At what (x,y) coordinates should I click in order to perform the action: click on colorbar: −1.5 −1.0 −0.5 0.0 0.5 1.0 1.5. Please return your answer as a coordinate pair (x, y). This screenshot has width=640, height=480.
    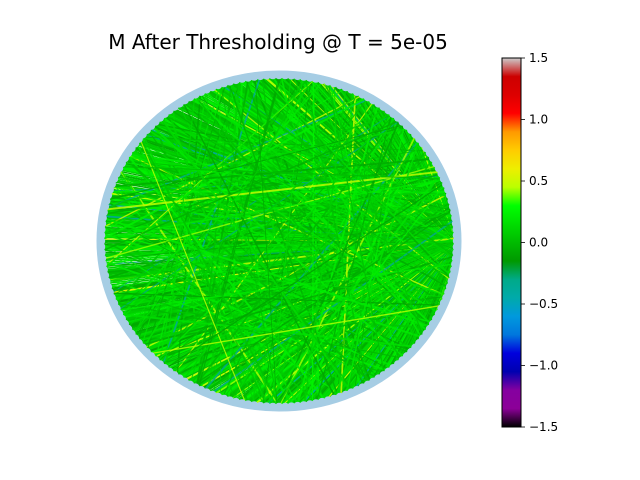
    Looking at the image, I should click on (529, 242).